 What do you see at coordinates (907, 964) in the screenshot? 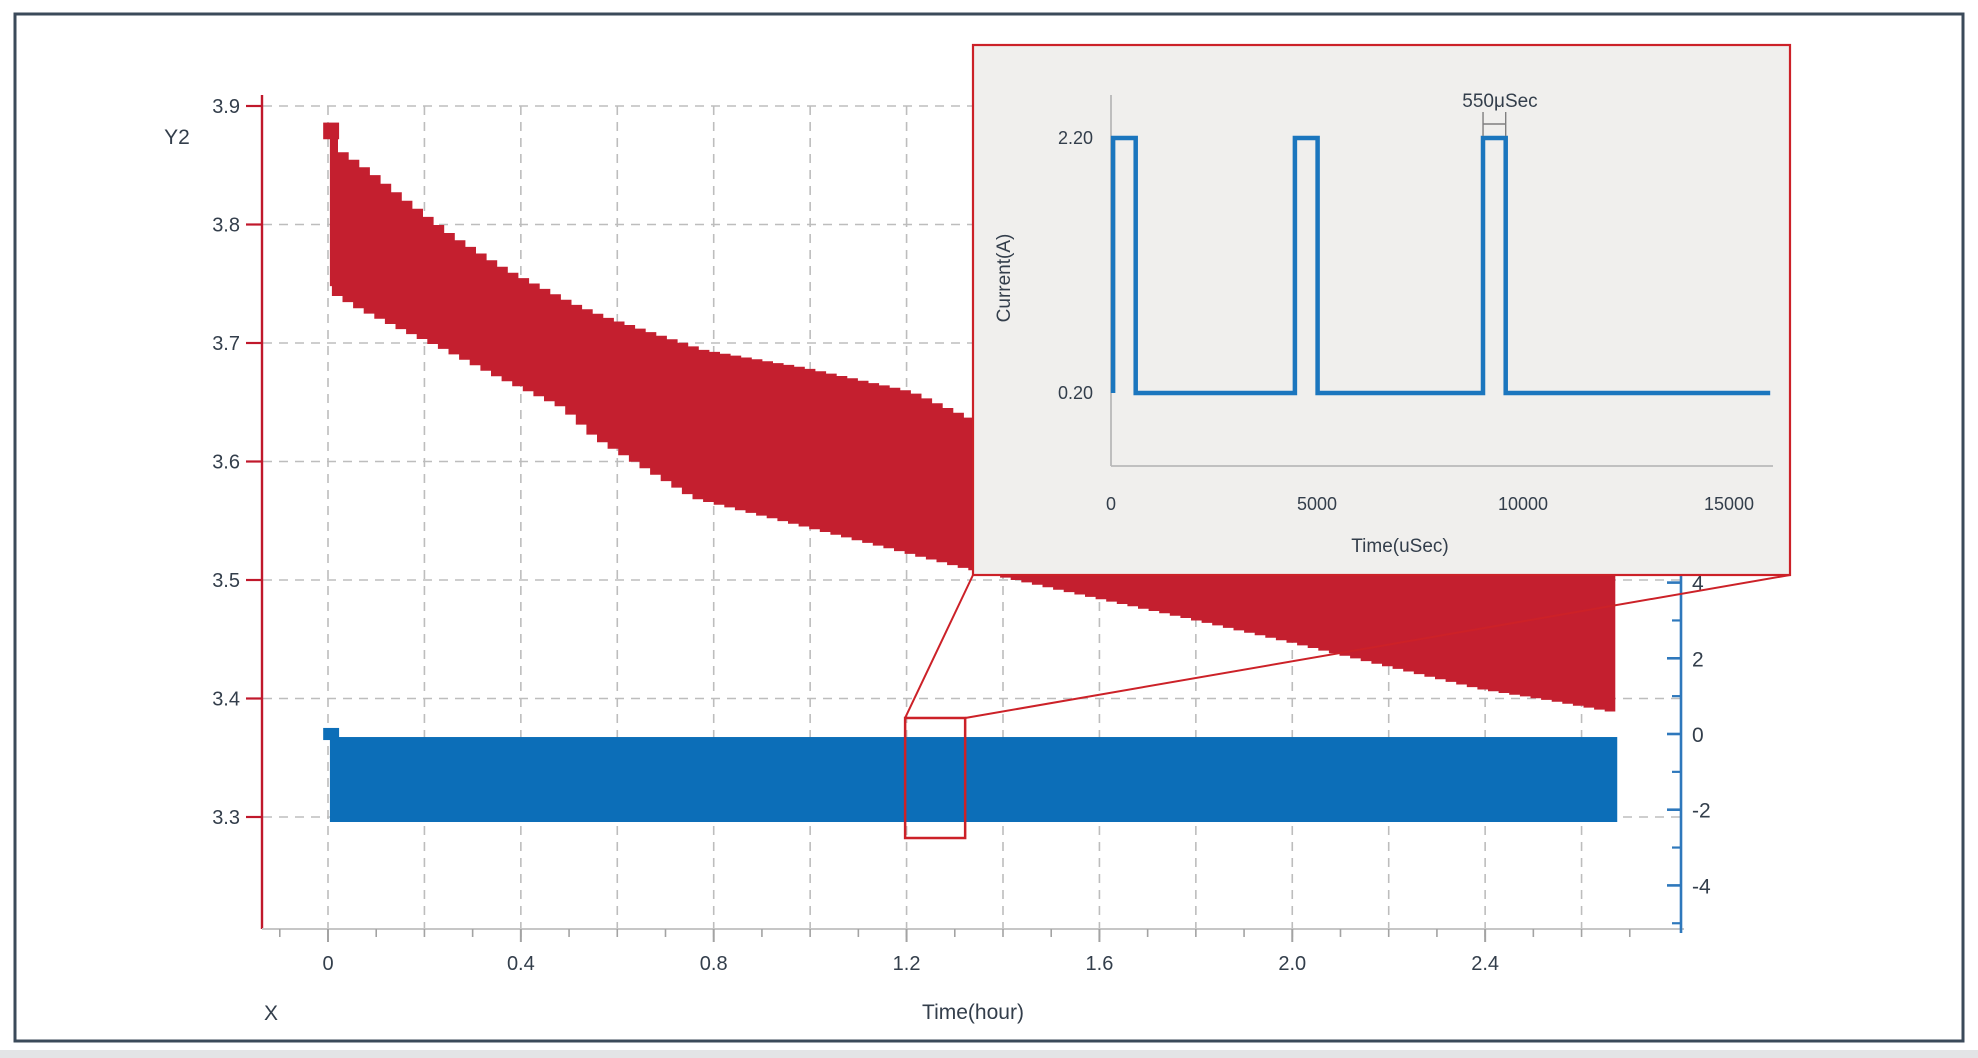
I see `bottom-axis-tick-label: 1.2` at bounding box center [907, 964].